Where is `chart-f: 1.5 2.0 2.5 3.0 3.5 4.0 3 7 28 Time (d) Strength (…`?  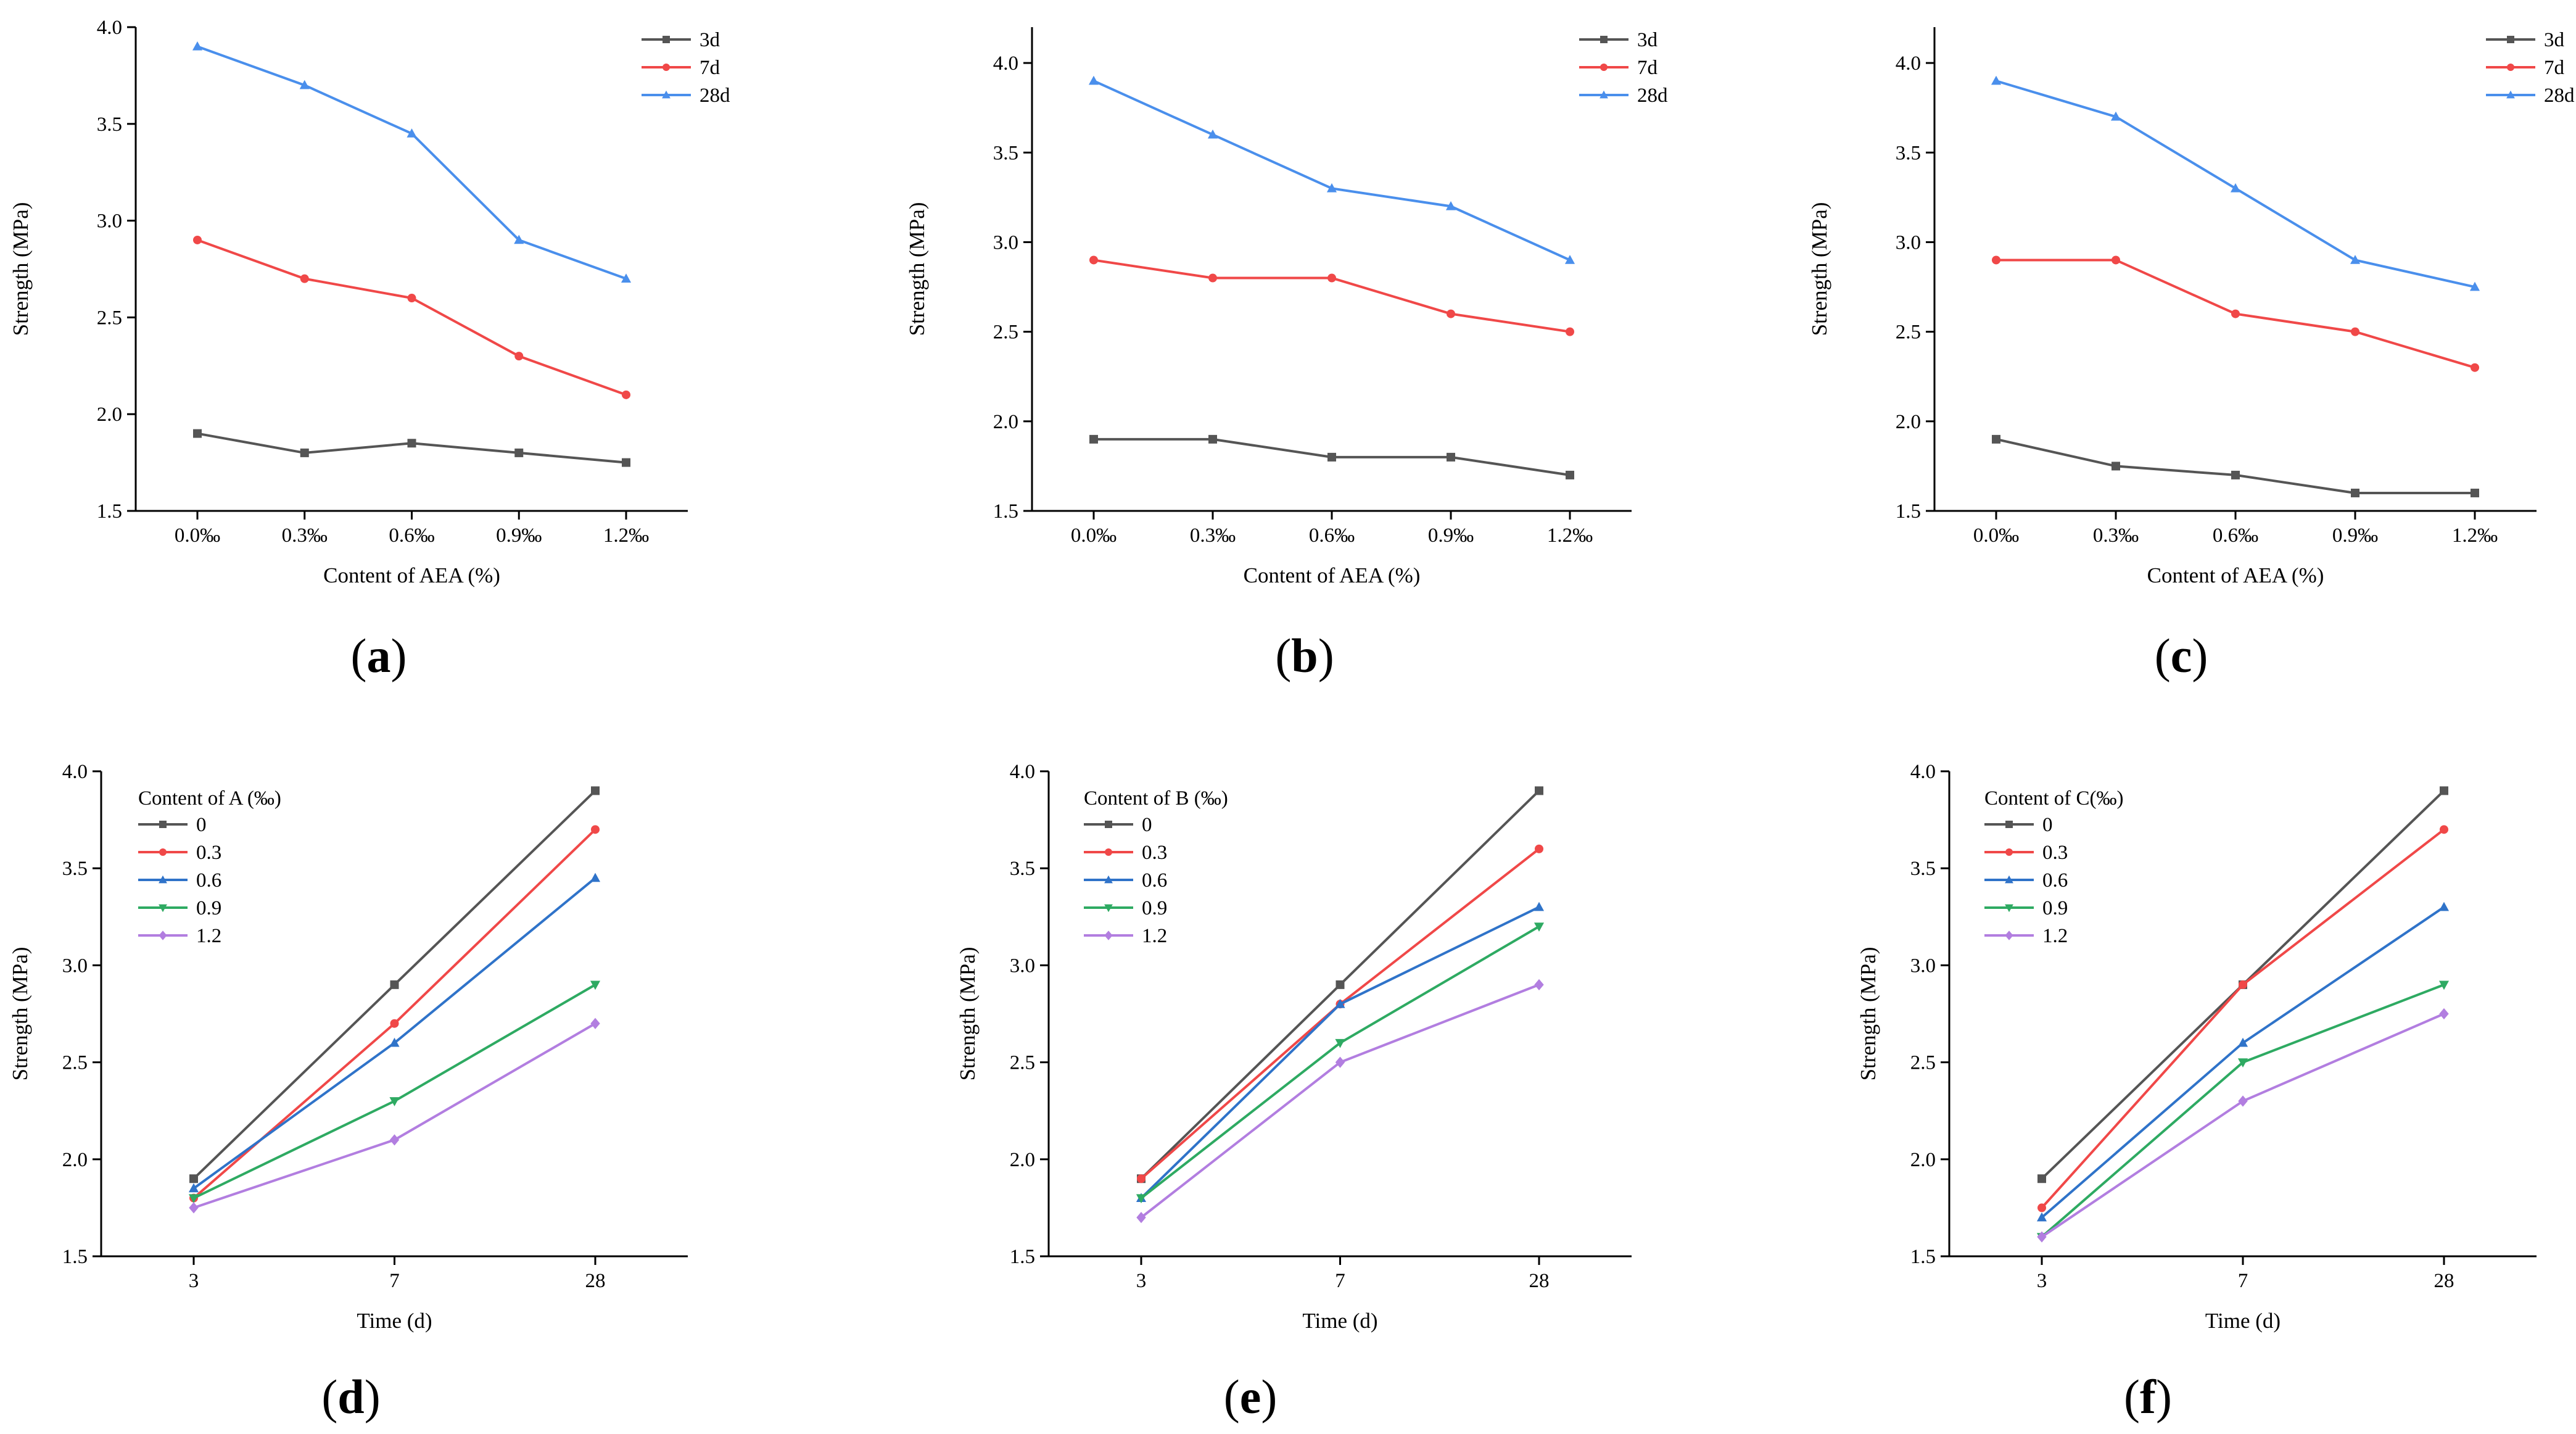
chart-f: 1.5 2.0 2.5 3.0 3.5 4.0 3 7 28 Time (d) Strength (… is located at coordinates (2196, 1047).